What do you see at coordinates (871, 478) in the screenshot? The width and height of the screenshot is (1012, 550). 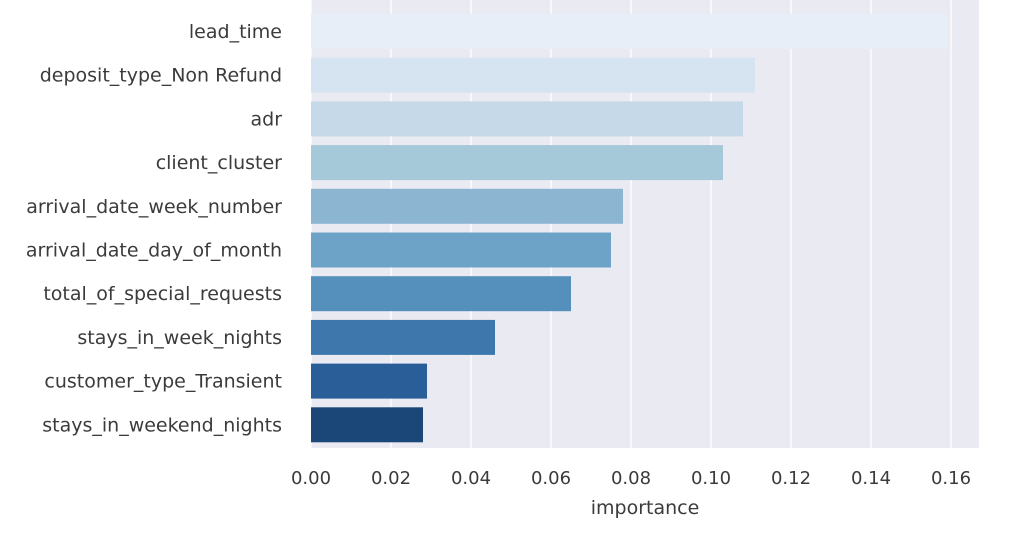 I see `x-tick-label: 0.14` at bounding box center [871, 478].